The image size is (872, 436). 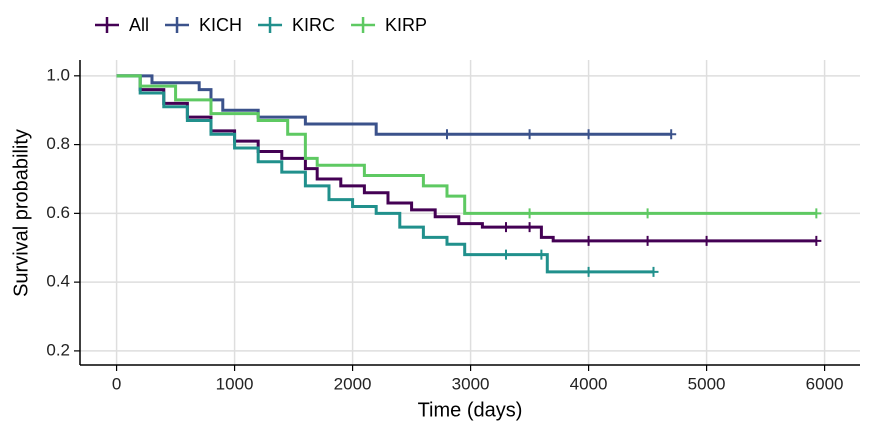 I want to click on x-axis-title: Time (days), so click(x=470, y=410).